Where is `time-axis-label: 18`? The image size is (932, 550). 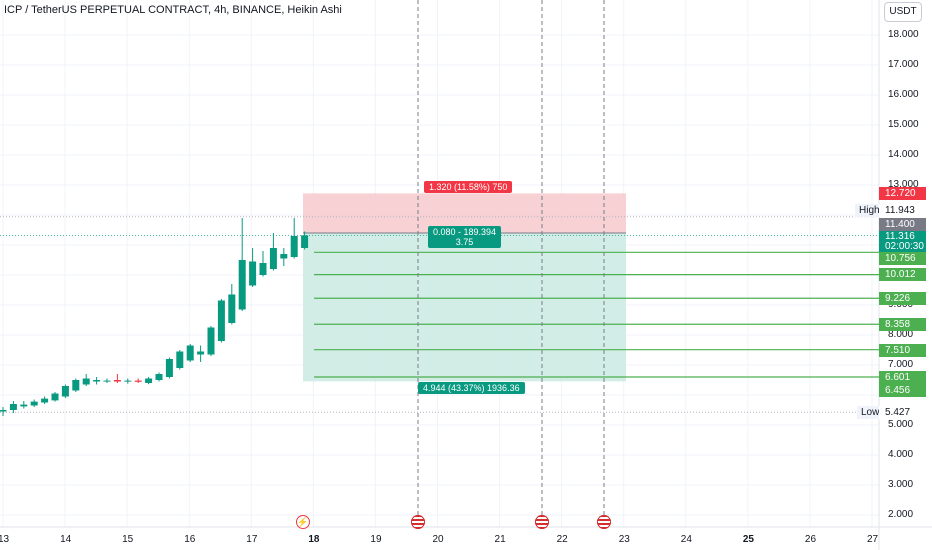
time-axis-label: 18 is located at coordinates (314, 539).